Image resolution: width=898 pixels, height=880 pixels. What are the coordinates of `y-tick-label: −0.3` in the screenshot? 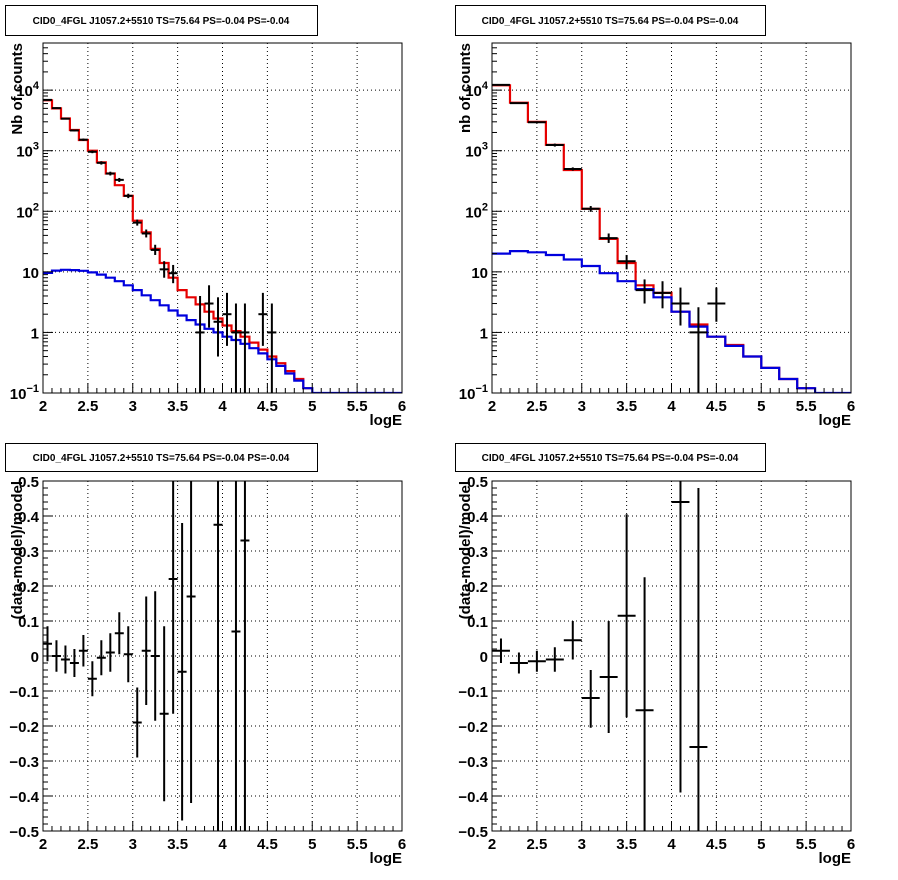 It's located at (473, 762).